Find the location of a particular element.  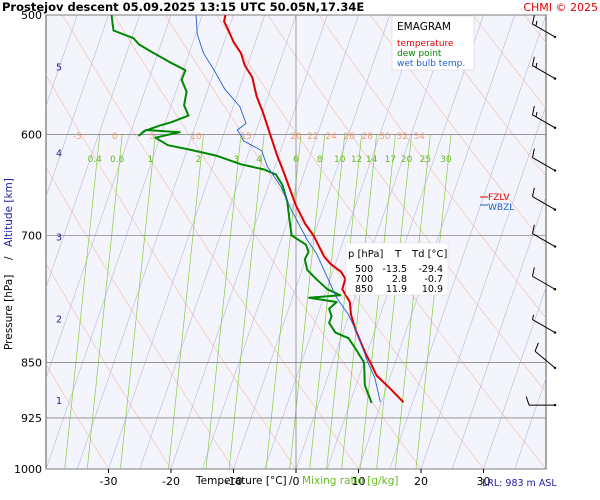

x-axis-label-mixing-ratio: Mixing ratio [g/kg] is located at coordinates (350, 481).